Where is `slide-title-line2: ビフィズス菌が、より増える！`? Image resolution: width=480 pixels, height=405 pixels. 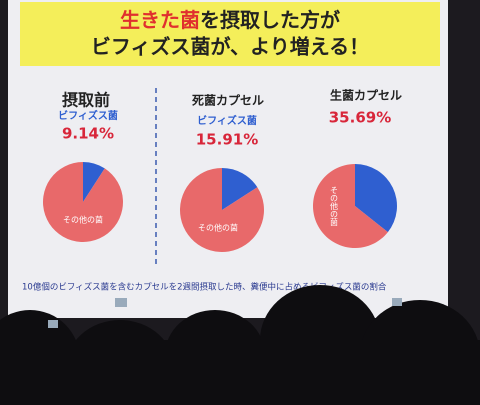
slide-title-line2: ビフィズス菌が、より増える！ is located at coordinates (230, 47).